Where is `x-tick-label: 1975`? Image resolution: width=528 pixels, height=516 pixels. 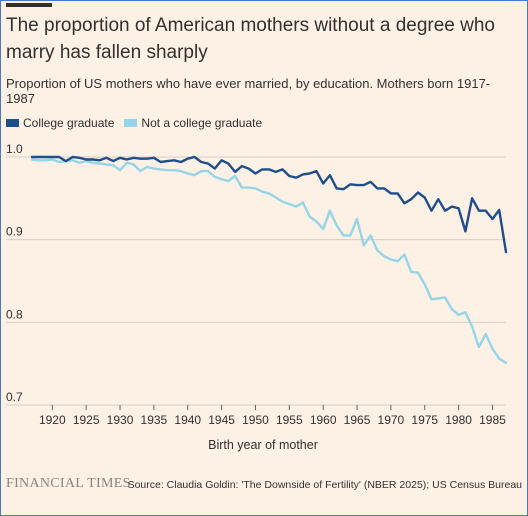 x-tick-label: 1975 is located at coordinates (424, 420).